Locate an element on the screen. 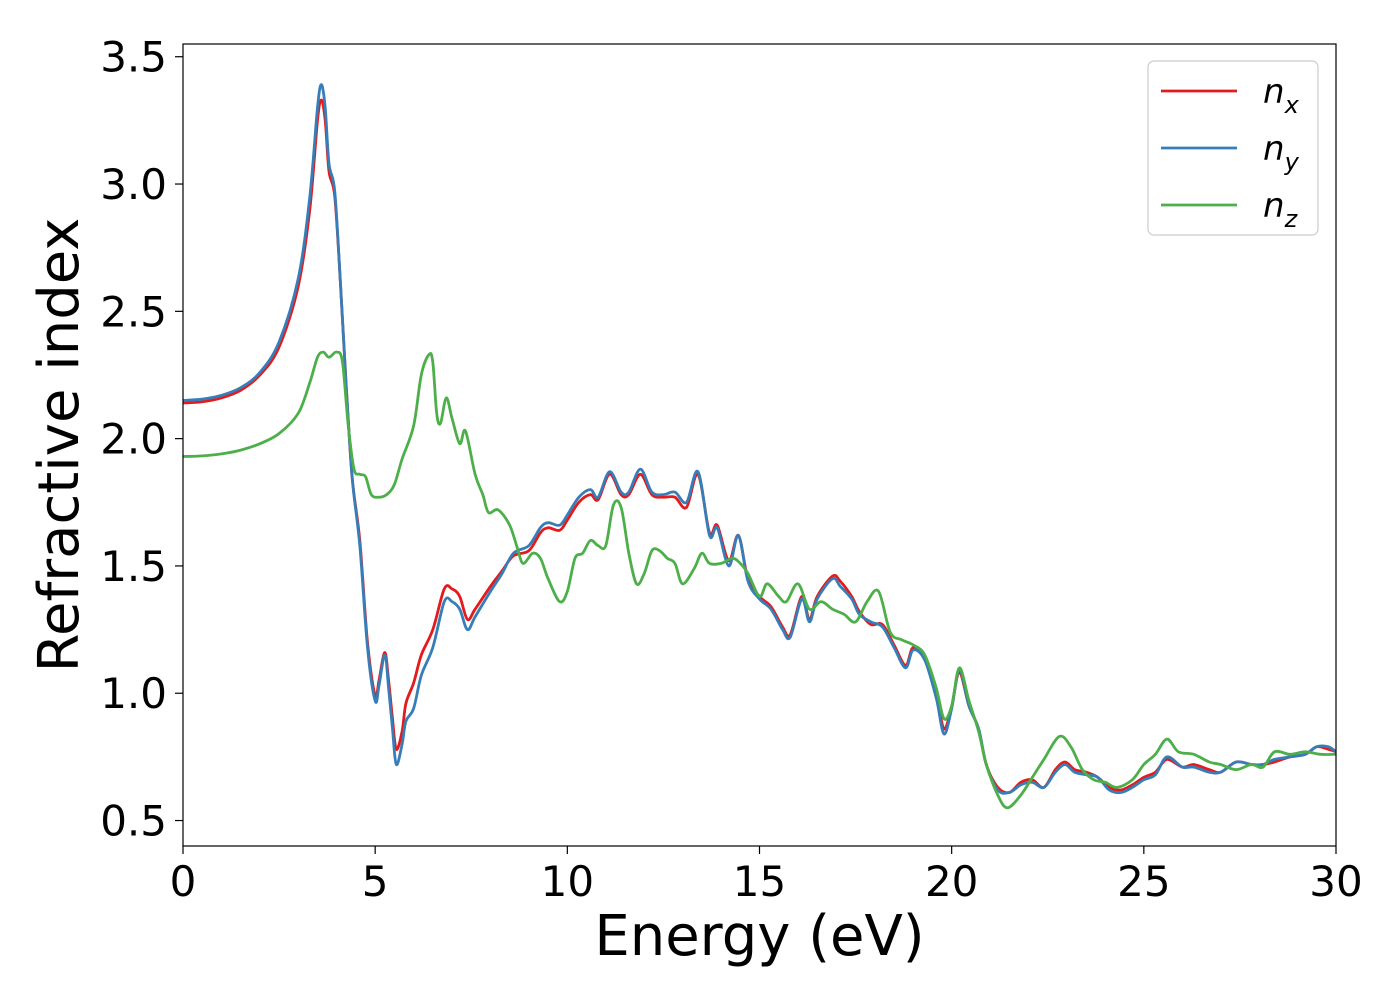  y-tick-label: 1.5 is located at coordinates (133, 566).